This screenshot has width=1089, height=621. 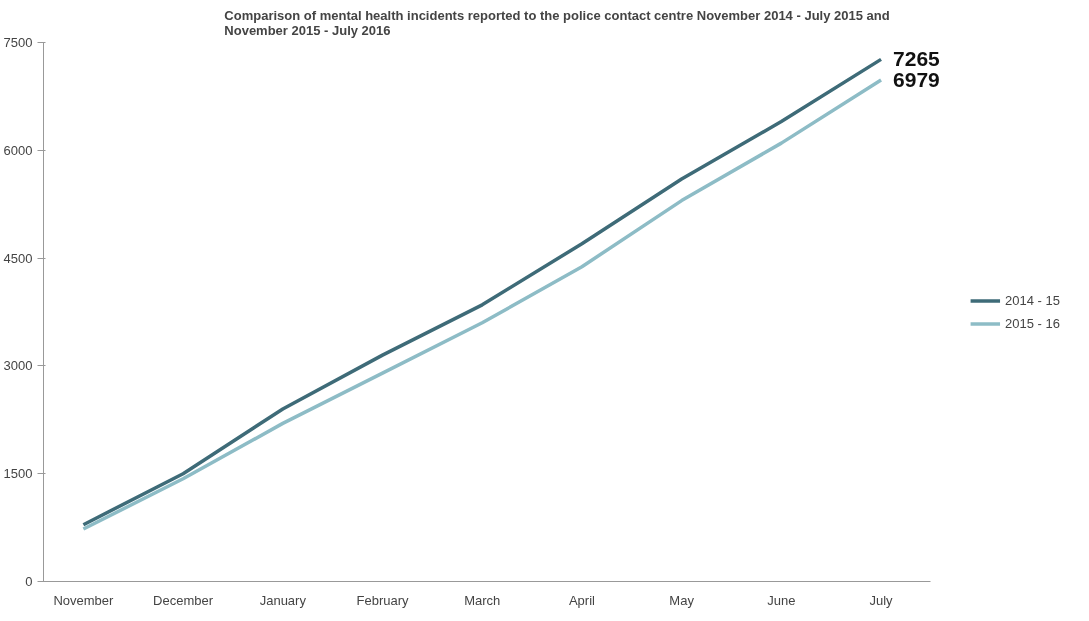 I want to click on y-tick-label: 3000, so click(x=18, y=366).